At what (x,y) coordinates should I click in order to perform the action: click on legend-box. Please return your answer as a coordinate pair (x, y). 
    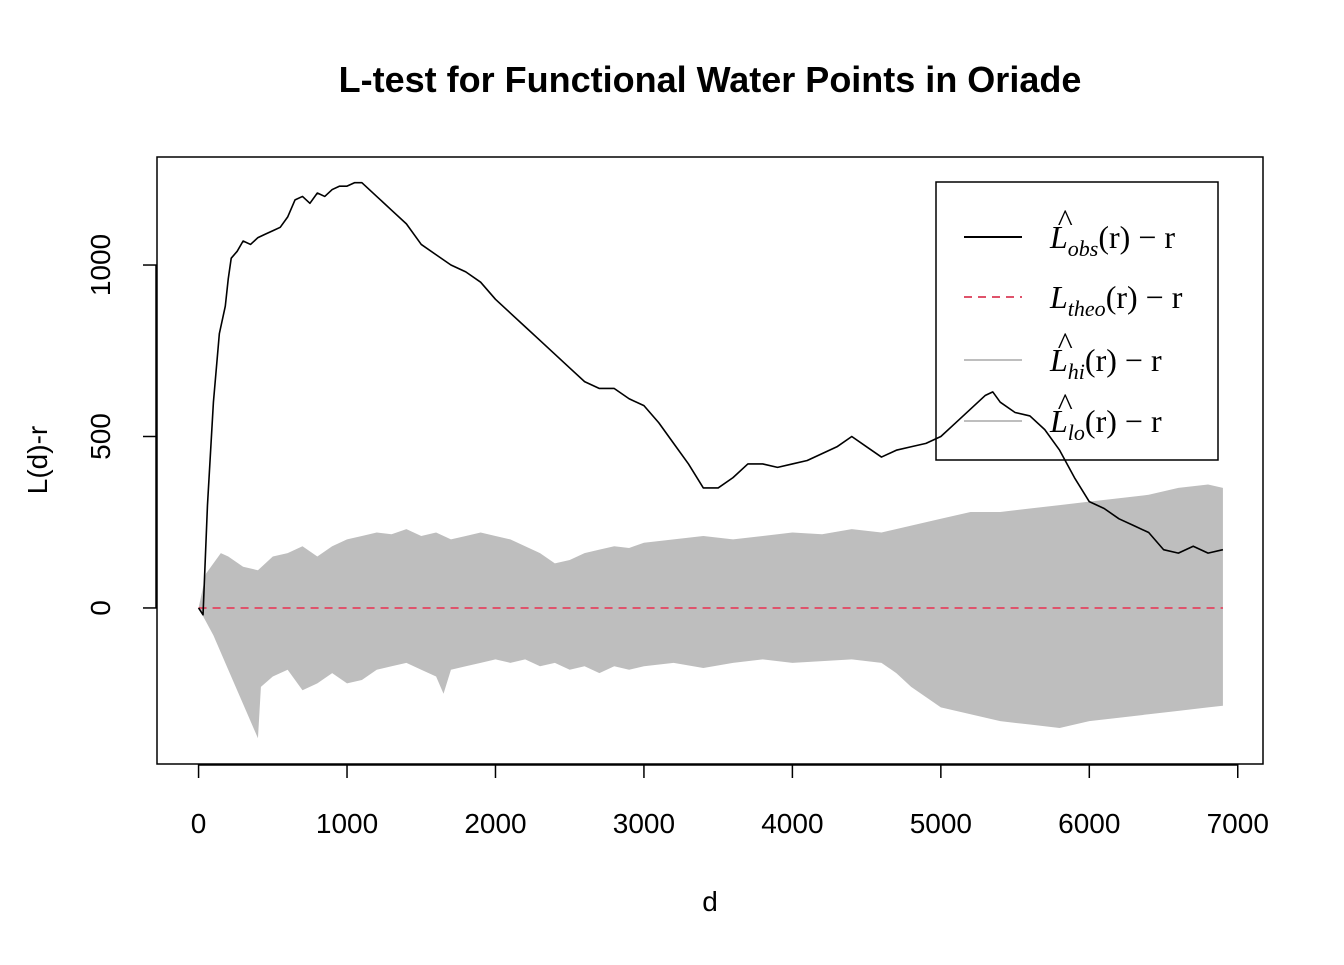
    Looking at the image, I should click on (1077, 321).